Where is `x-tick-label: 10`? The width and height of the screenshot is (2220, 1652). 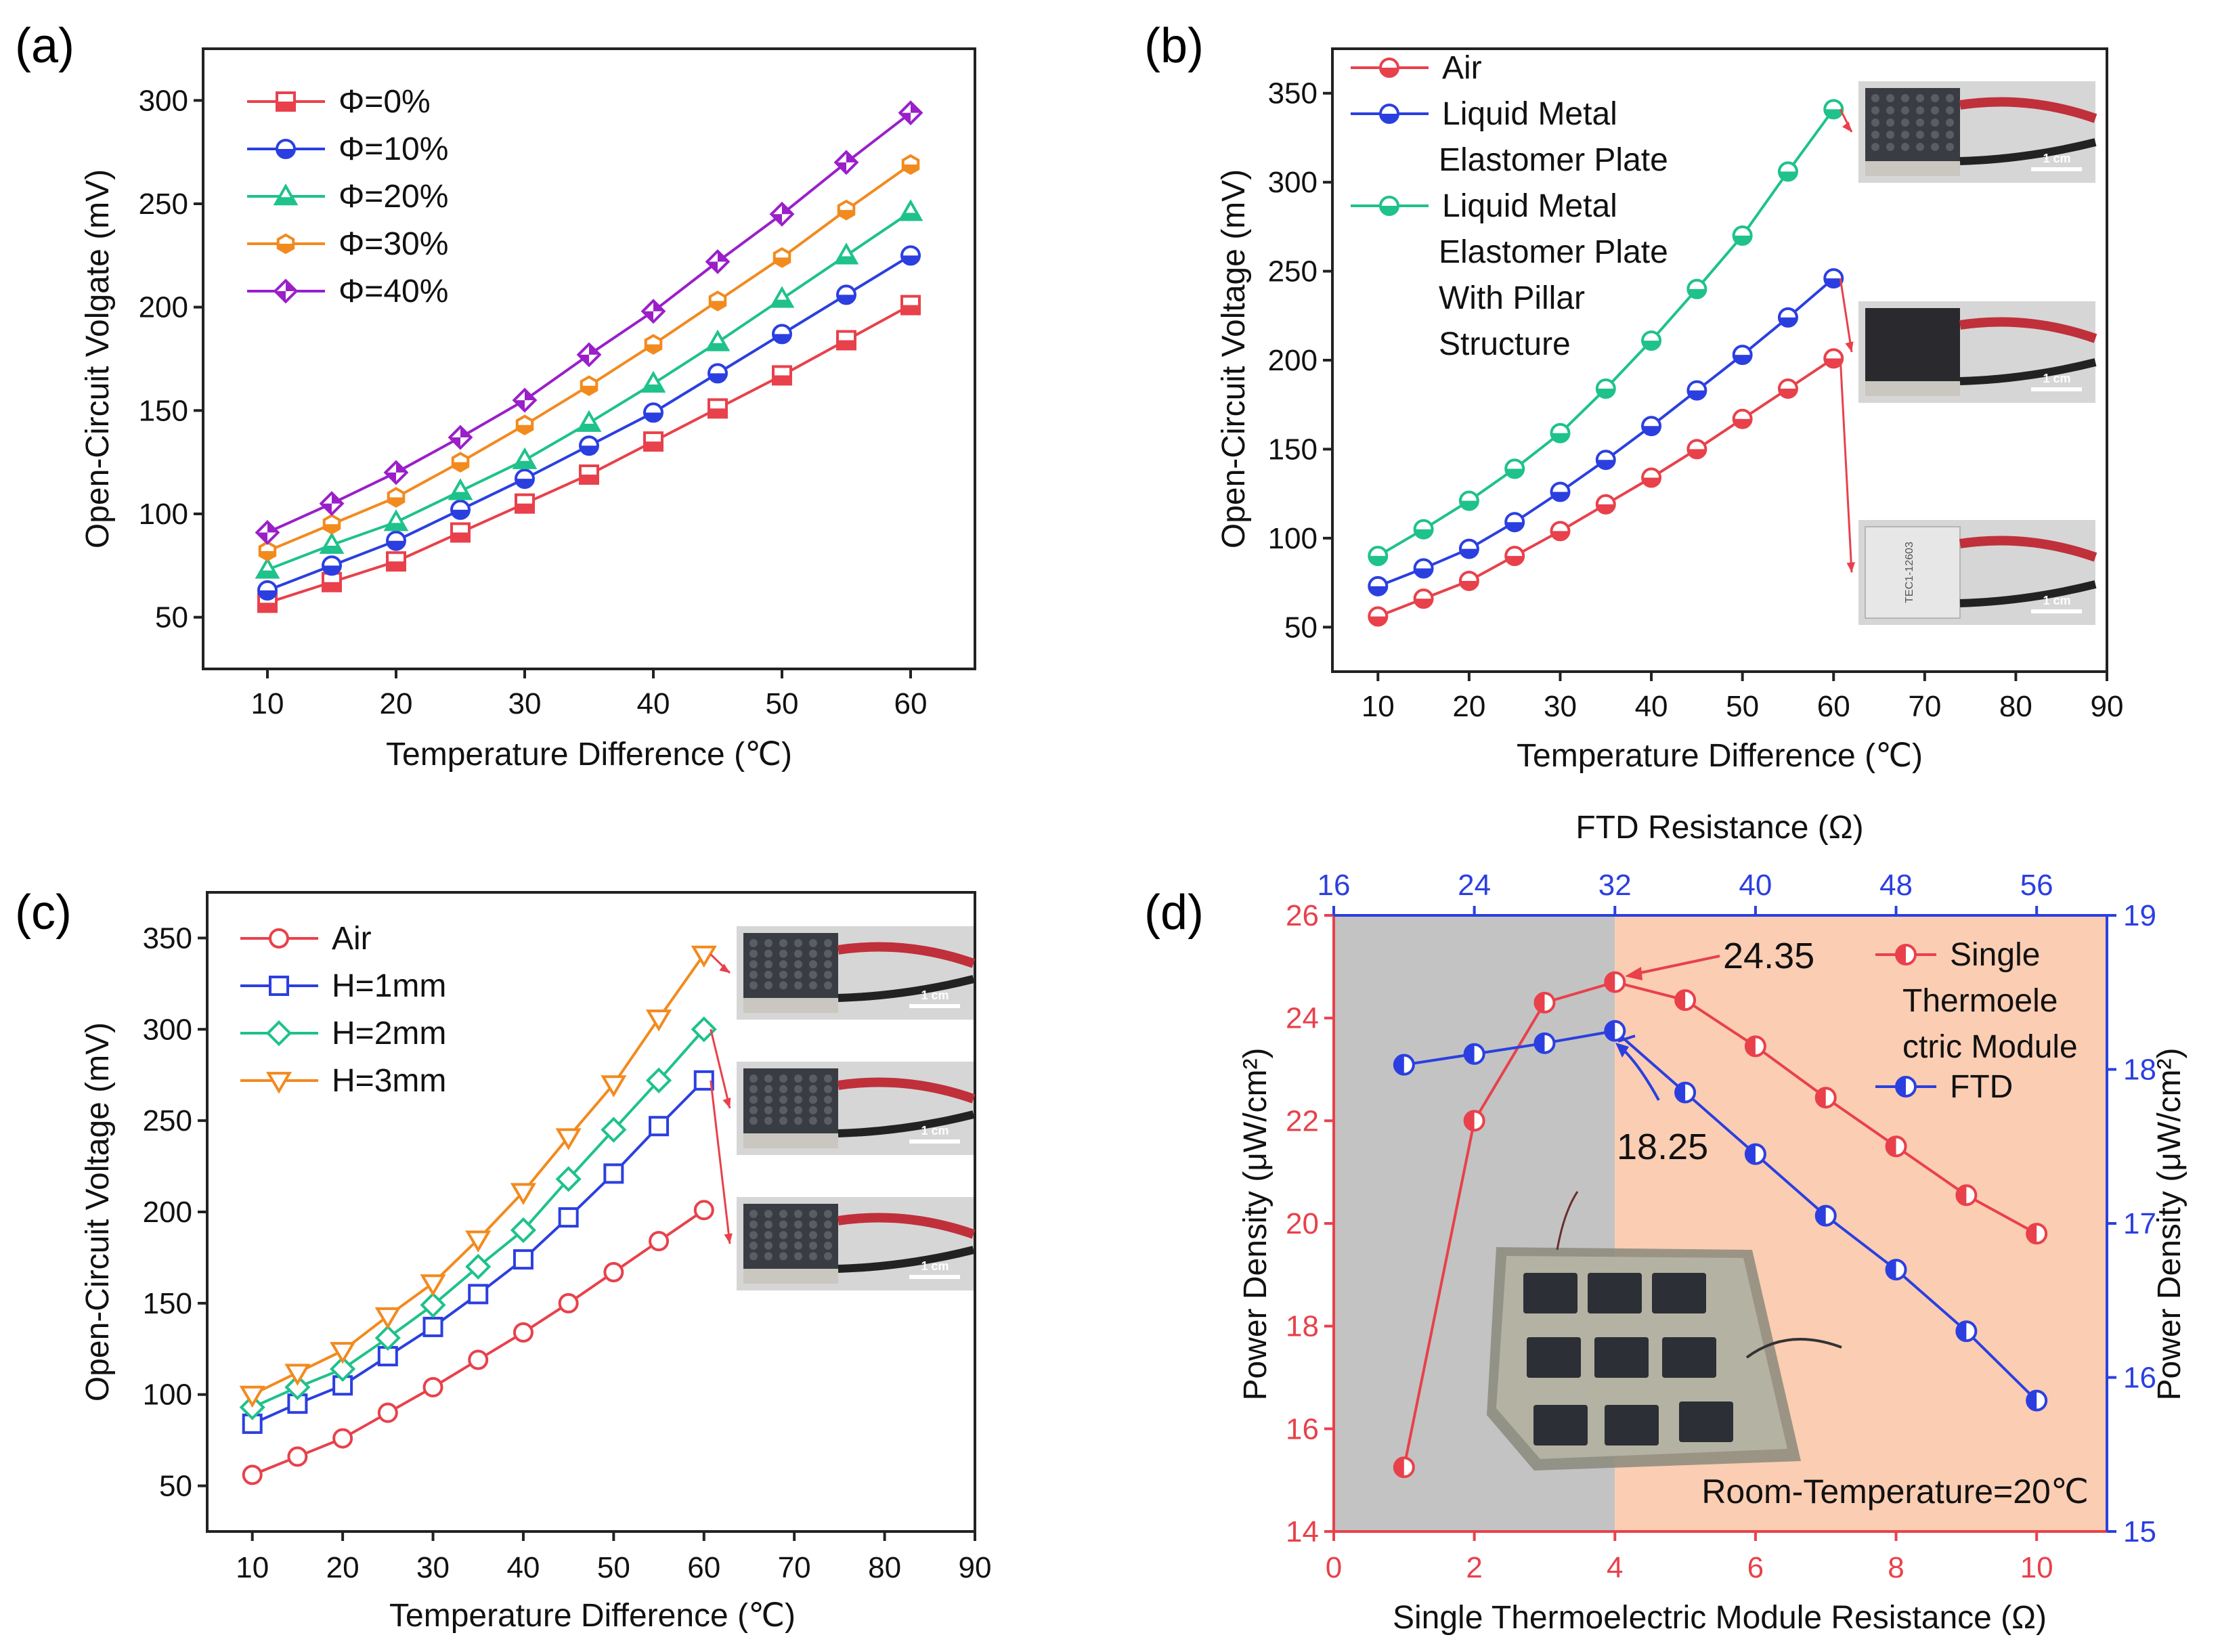 x-tick-label: 10 is located at coordinates (267, 704).